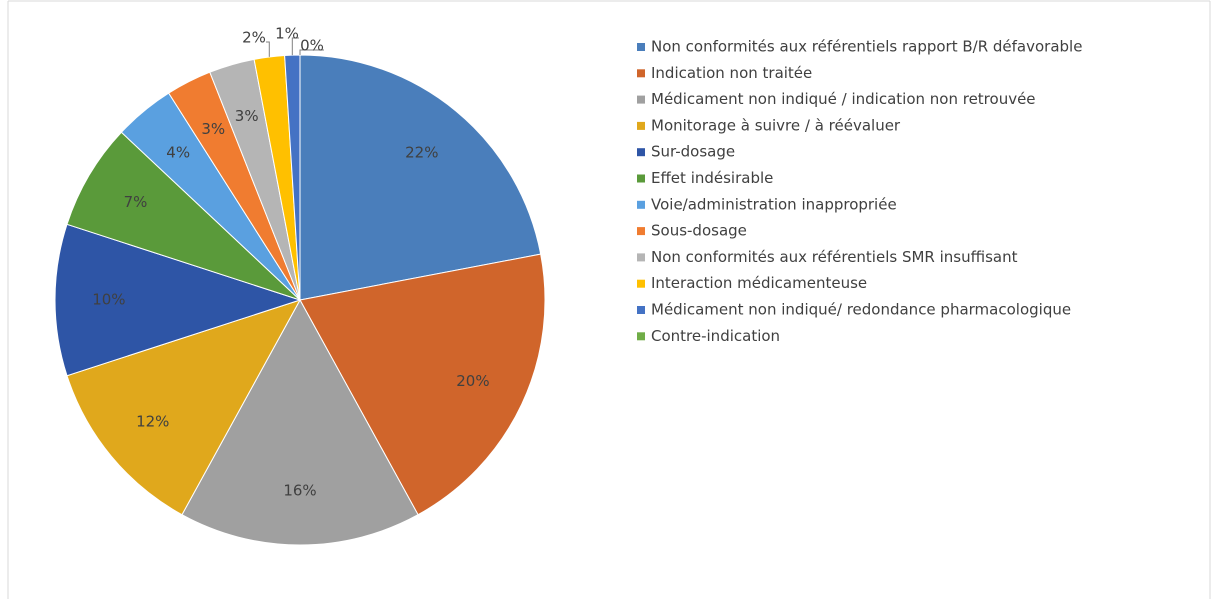 The height and width of the screenshot is (599, 1211). What do you see at coordinates (152, 421) in the screenshot?
I see `data-label: 12%` at bounding box center [152, 421].